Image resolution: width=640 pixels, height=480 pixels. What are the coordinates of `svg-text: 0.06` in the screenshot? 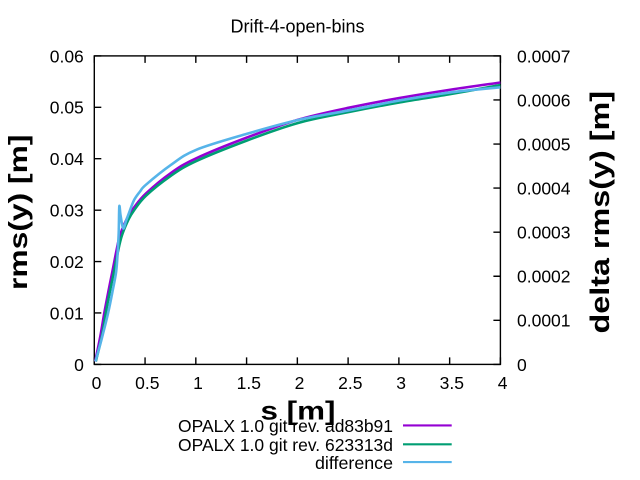 It's located at (67, 56).